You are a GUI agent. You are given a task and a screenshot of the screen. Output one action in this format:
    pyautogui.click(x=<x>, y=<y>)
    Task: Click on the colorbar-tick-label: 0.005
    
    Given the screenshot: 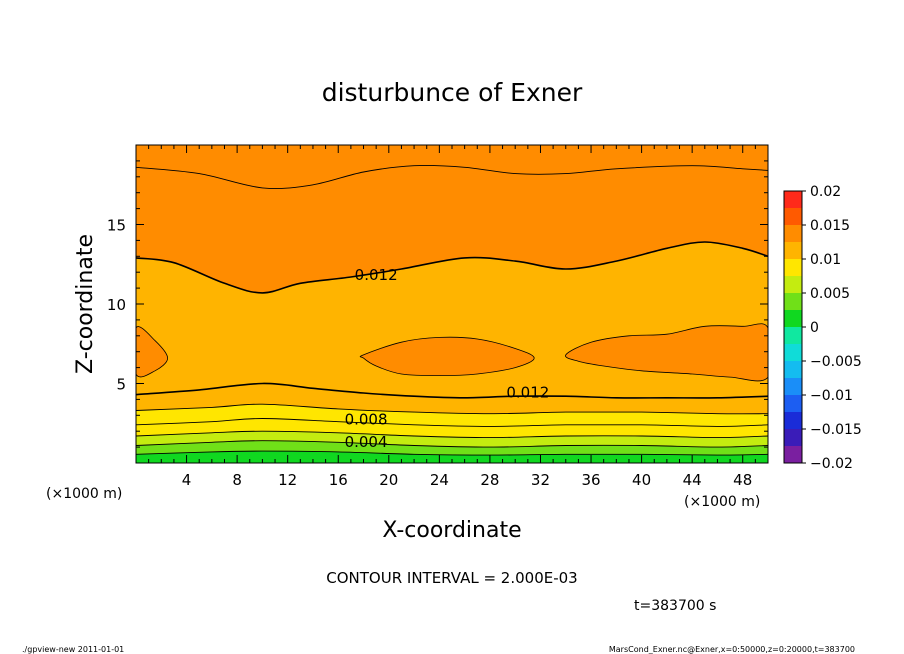 What is the action you would take?
    pyautogui.click(x=830, y=294)
    